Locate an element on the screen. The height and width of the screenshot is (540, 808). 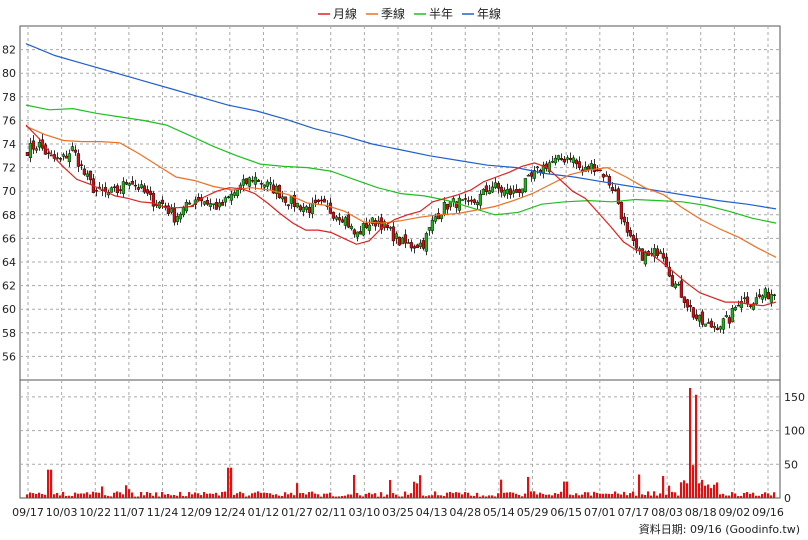
legend: 月線 季線 半年 年線 is located at coordinates (409, 13).